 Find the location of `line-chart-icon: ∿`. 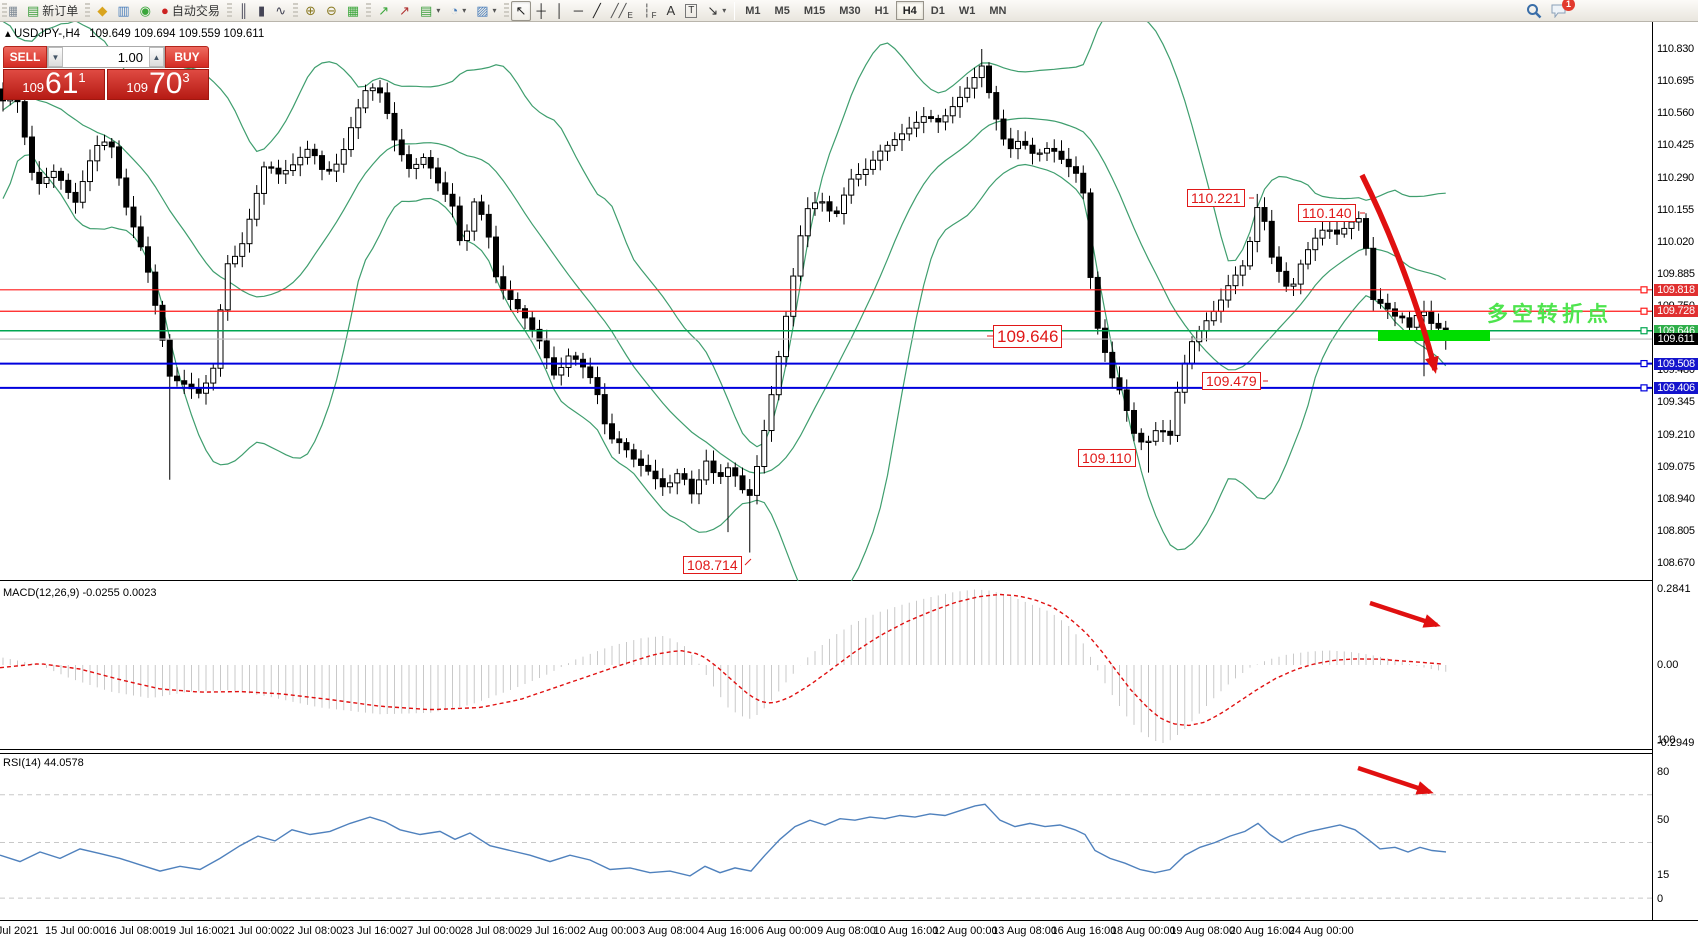

line-chart-icon: ∿ is located at coordinates (280, 11).